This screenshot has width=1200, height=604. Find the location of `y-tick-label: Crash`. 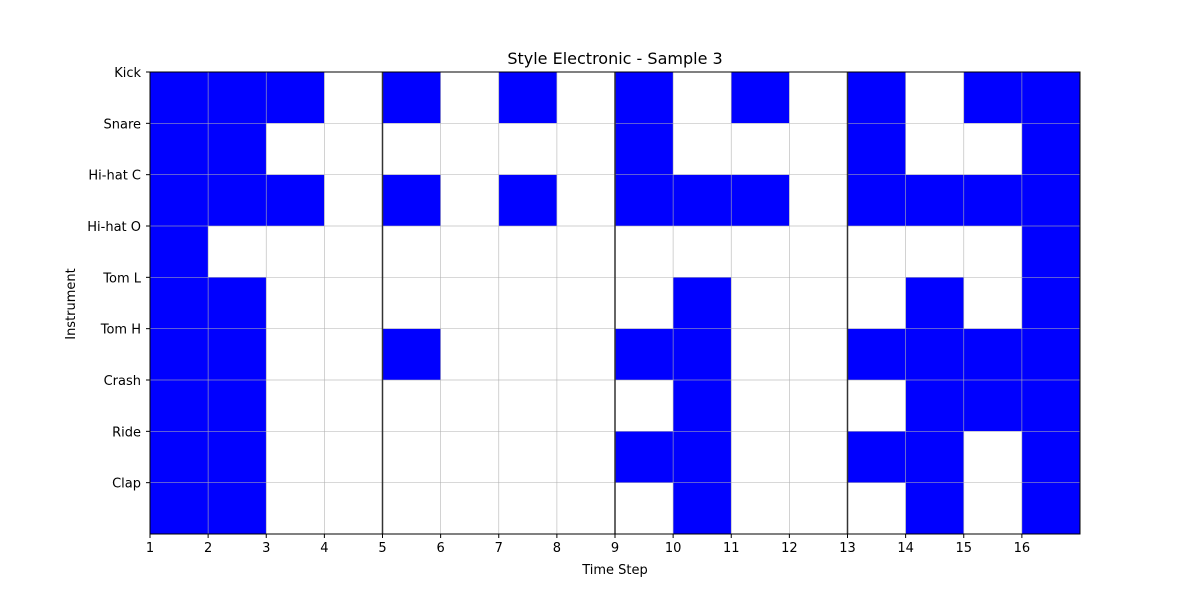

y-tick-label: Crash is located at coordinates (122, 381).